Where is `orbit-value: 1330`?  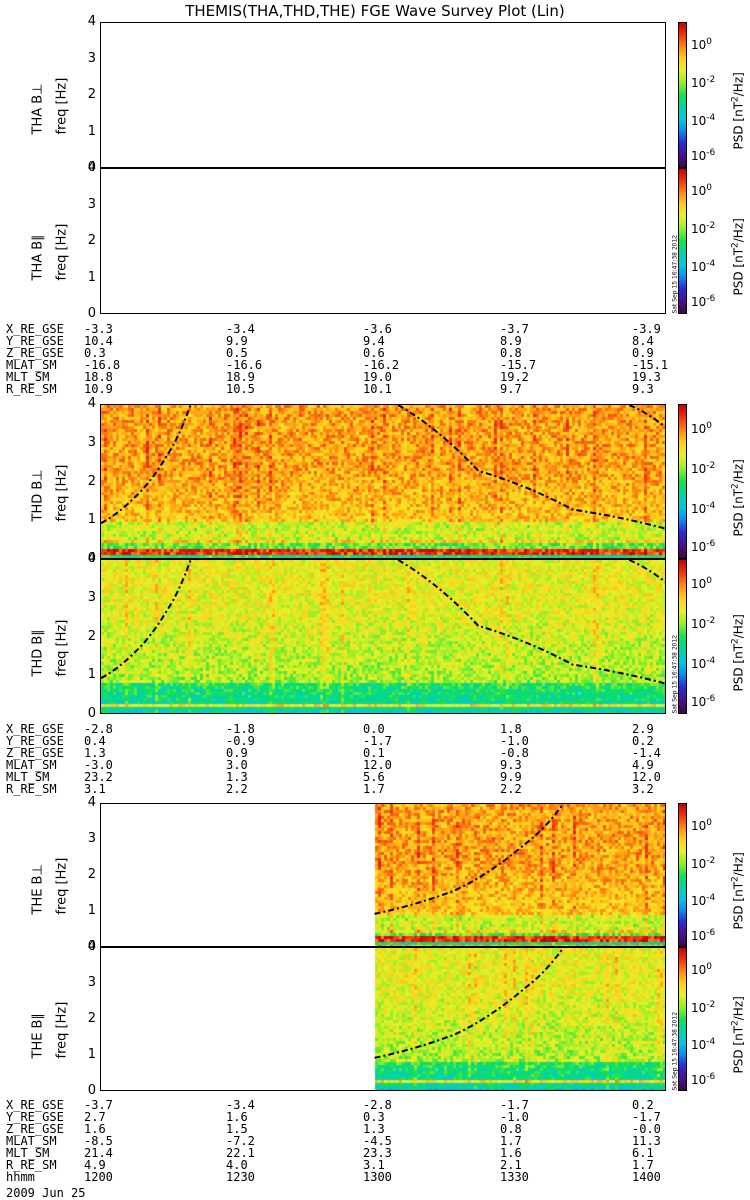
orbit-value: 1330 is located at coordinates (514, 1177).